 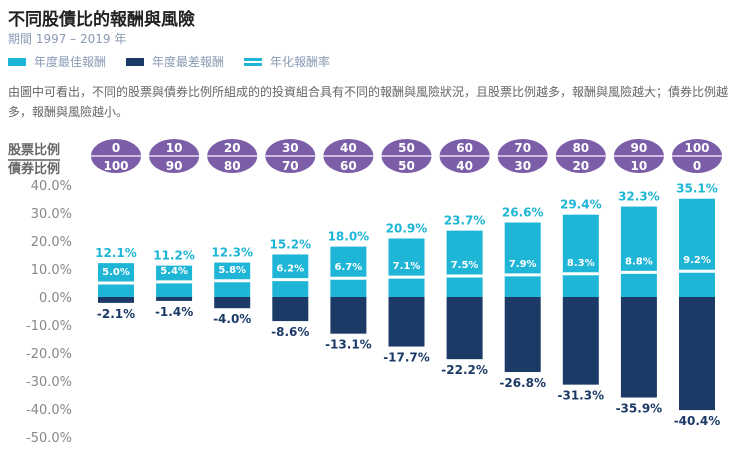 I want to click on worst-label: -35.9%, so click(x=639, y=409).